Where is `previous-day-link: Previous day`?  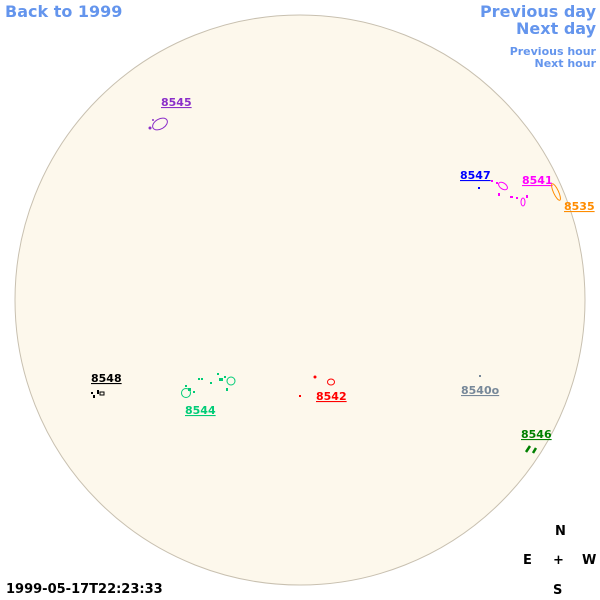
previous-day-link: Previous day is located at coordinates (537, 11).